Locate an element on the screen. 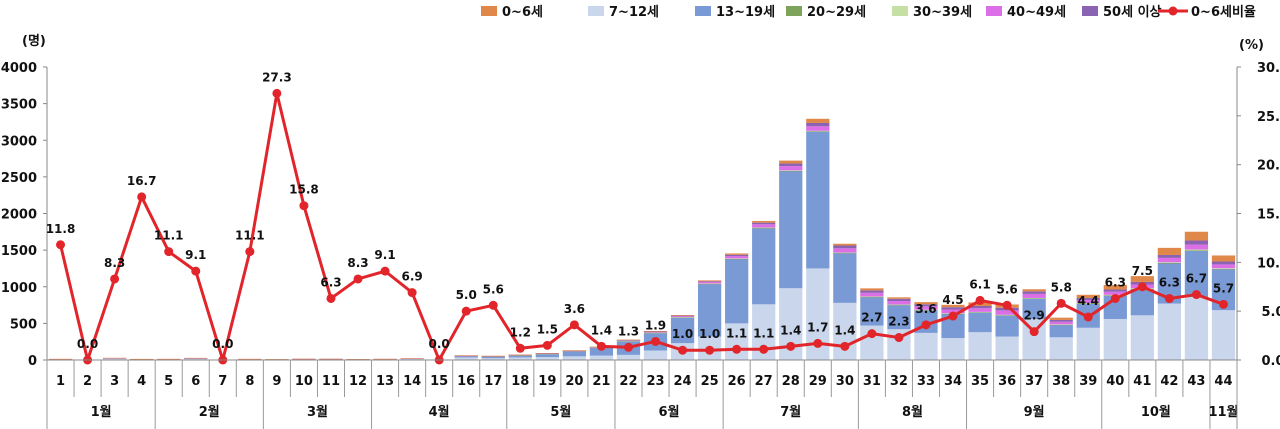 The width and height of the screenshot is (1280, 429). x-tick-label: 39 is located at coordinates (1088, 381).